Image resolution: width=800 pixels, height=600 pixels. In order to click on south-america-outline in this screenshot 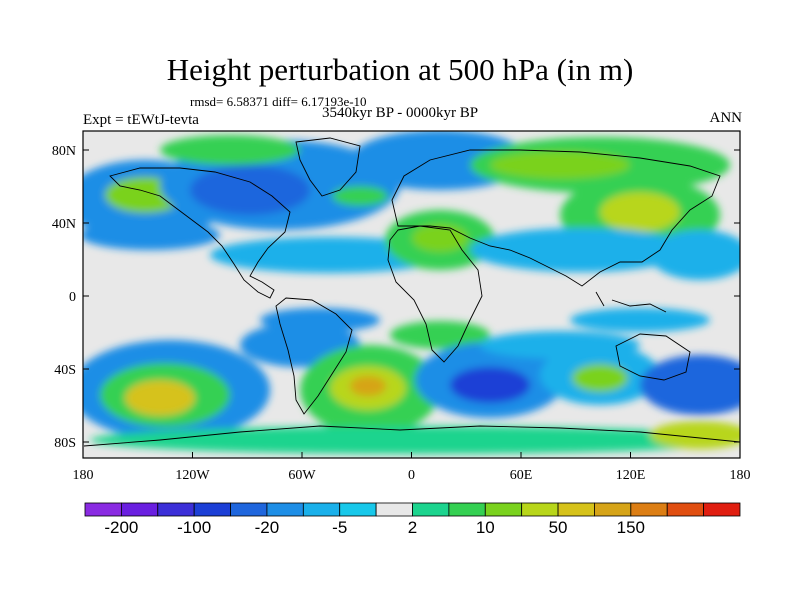, I will do `click(314, 356)`.